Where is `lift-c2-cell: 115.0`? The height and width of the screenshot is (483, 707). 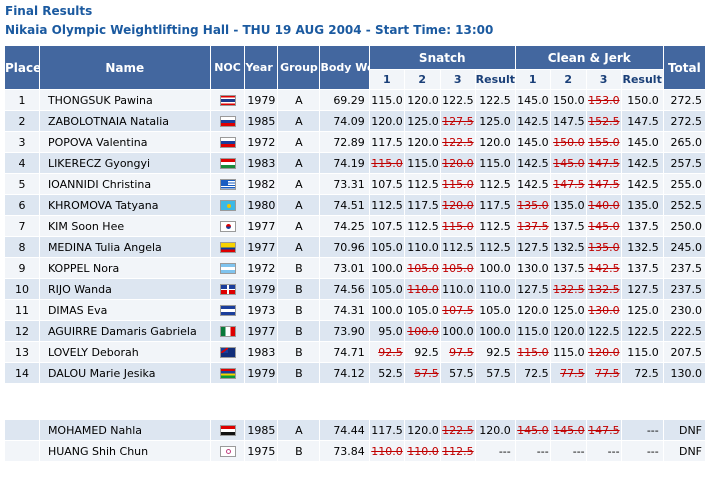
lift-c2-cell: 115.0 is located at coordinates (568, 352).